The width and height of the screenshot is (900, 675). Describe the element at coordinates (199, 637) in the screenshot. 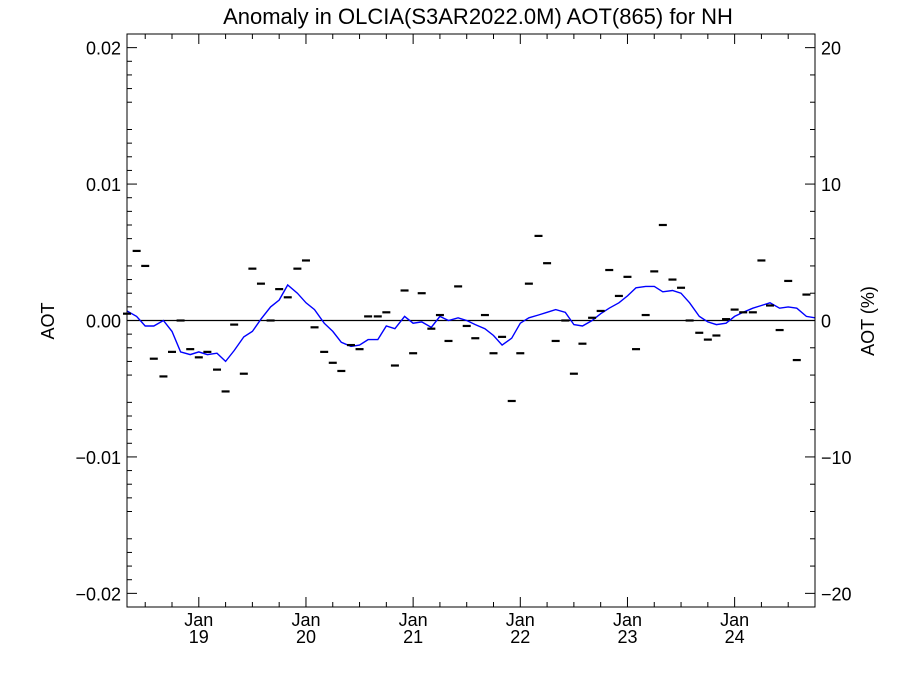

I see `x-tick-label-year: 19` at that location.